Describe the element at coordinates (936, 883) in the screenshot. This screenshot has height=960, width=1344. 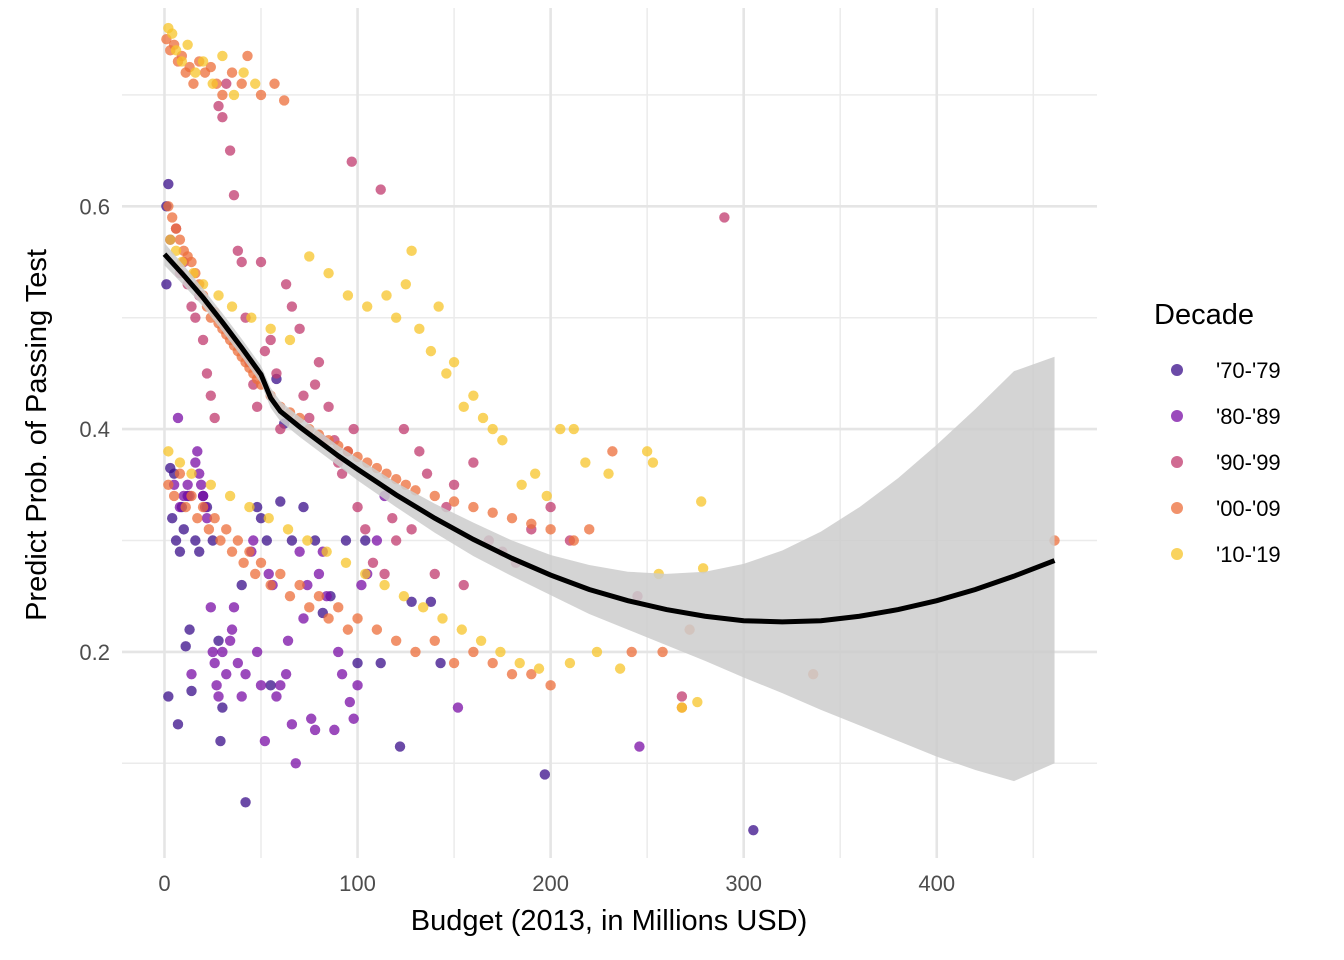
I see `x-tick-label: 400` at that location.